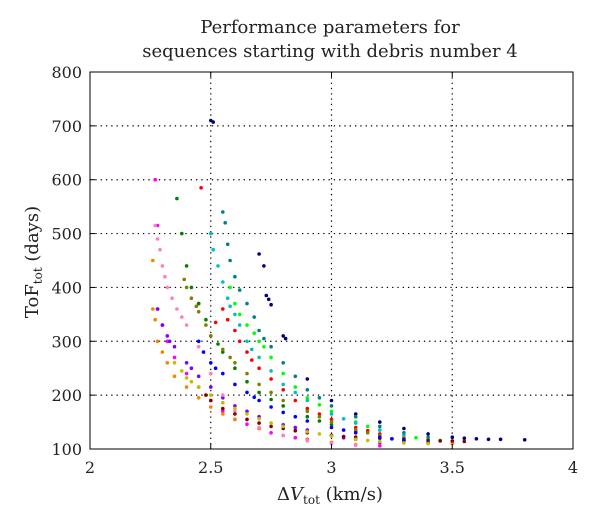 The height and width of the screenshot is (526, 600). I want to click on y-tick-labels: 100 200 300 400 500 600 700 800, so click(66, 261).